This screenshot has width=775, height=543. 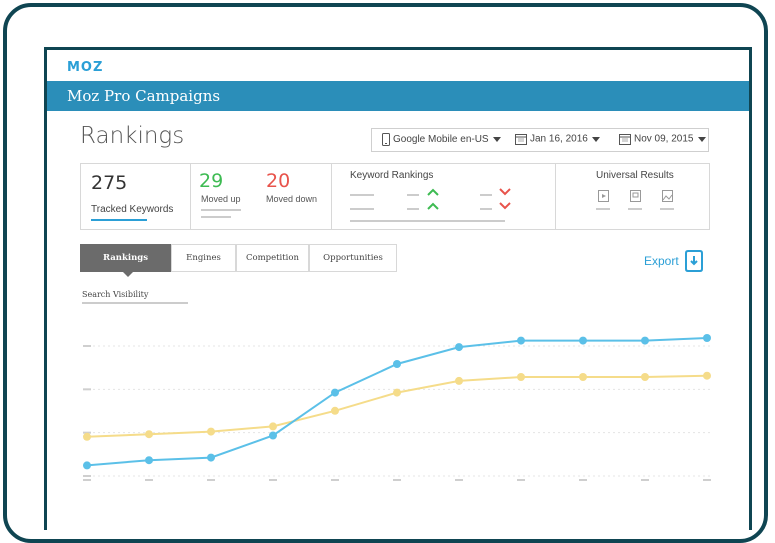 I want to click on start-date-dropdown: Jan 16, 2016, so click(x=557, y=139).